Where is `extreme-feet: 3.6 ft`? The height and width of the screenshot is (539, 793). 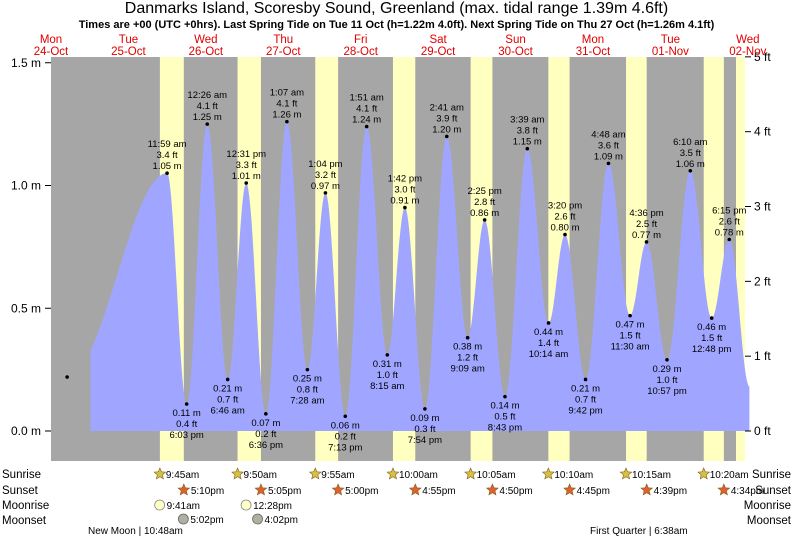
extreme-feet: 3.6 ft is located at coordinates (608, 145).